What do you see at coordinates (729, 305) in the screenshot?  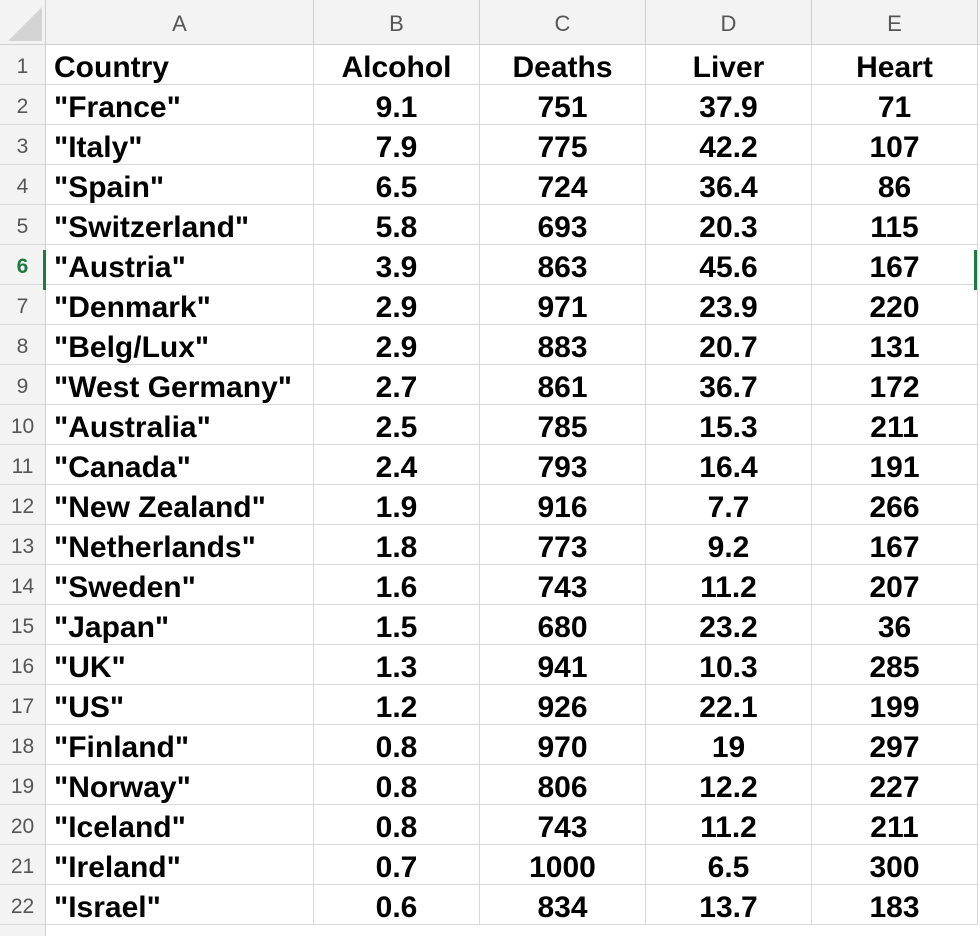 I see `cell-liver: 23.9` at bounding box center [729, 305].